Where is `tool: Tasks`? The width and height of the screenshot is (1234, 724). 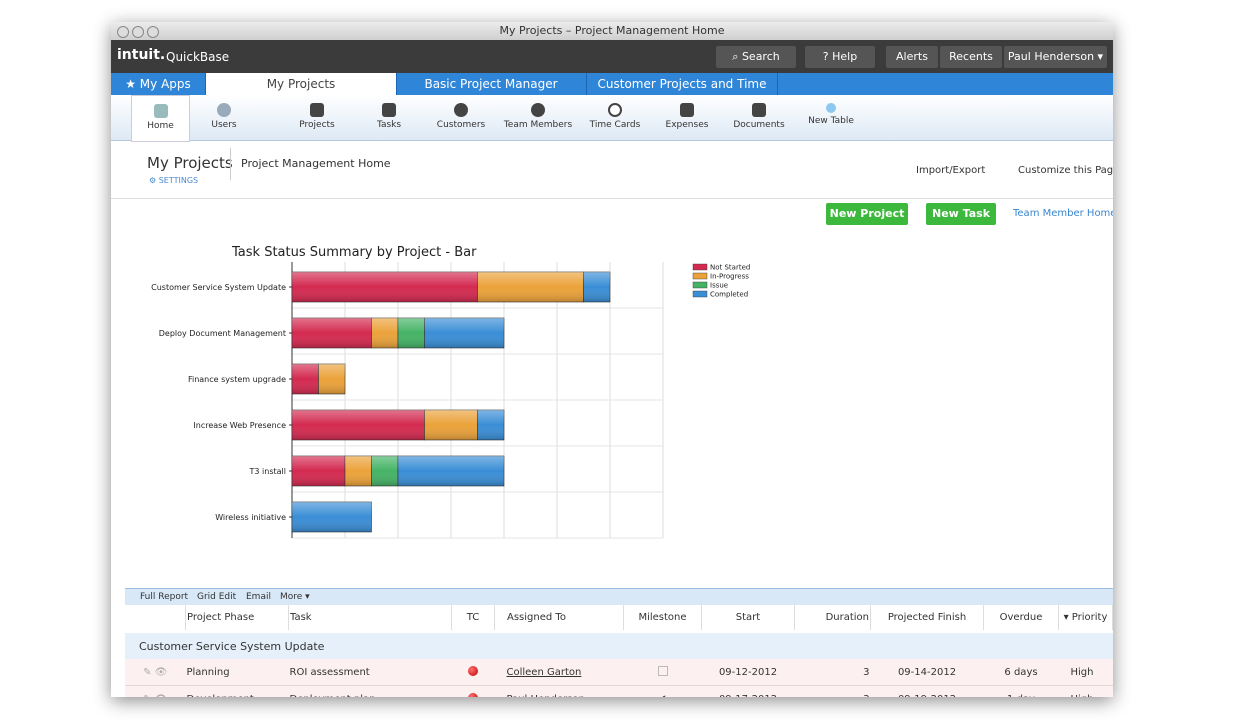
tool: Tasks is located at coordinates (389, 117).